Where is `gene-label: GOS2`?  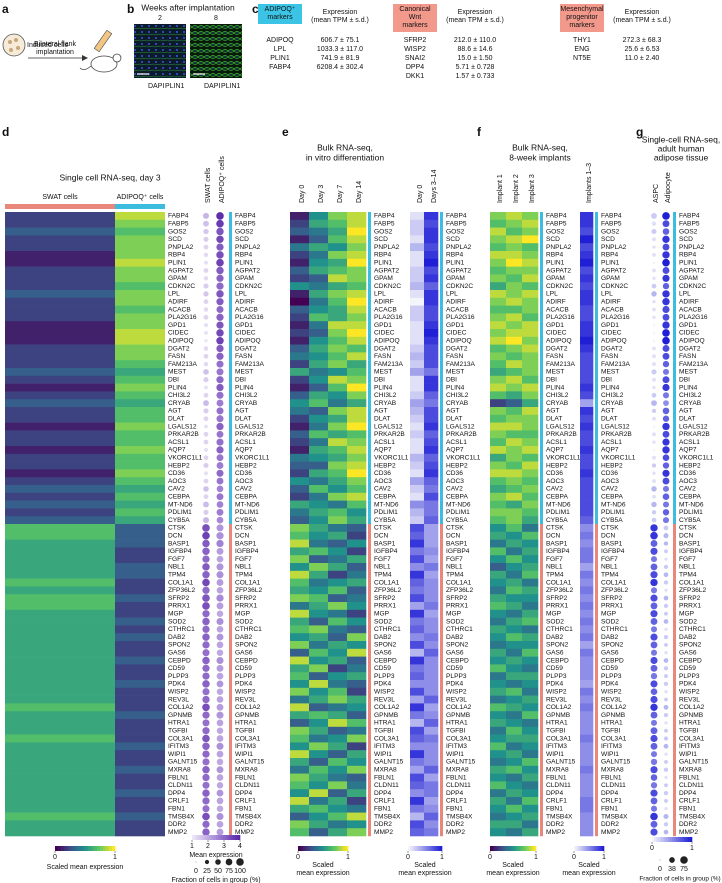 gene-label: GOS2 is located at coordinates (455, 231).